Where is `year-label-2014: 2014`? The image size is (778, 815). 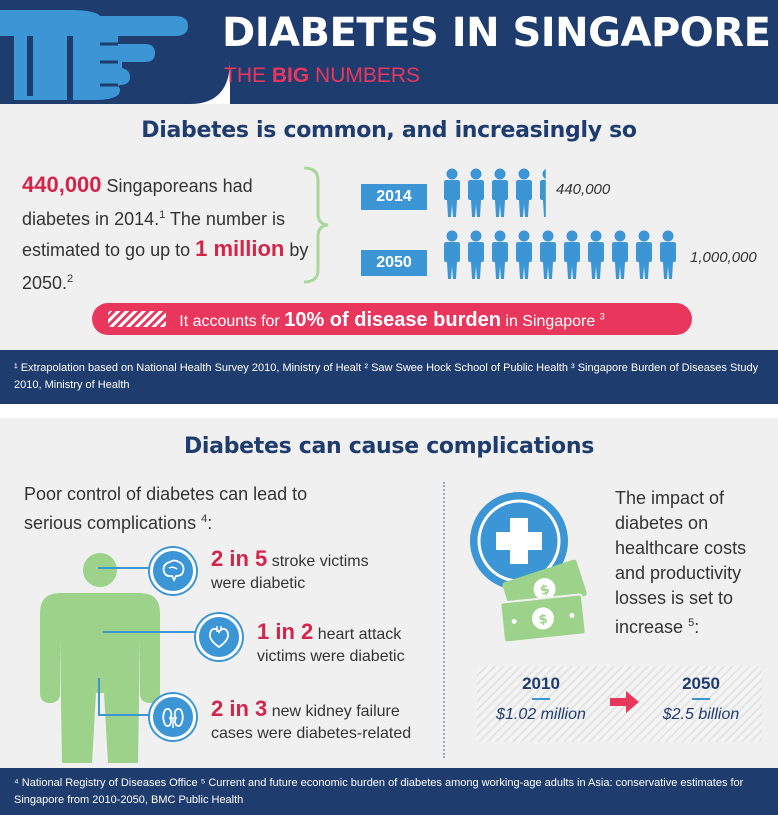 year-label-2014: 2014 is located at coordinates (394, 197).